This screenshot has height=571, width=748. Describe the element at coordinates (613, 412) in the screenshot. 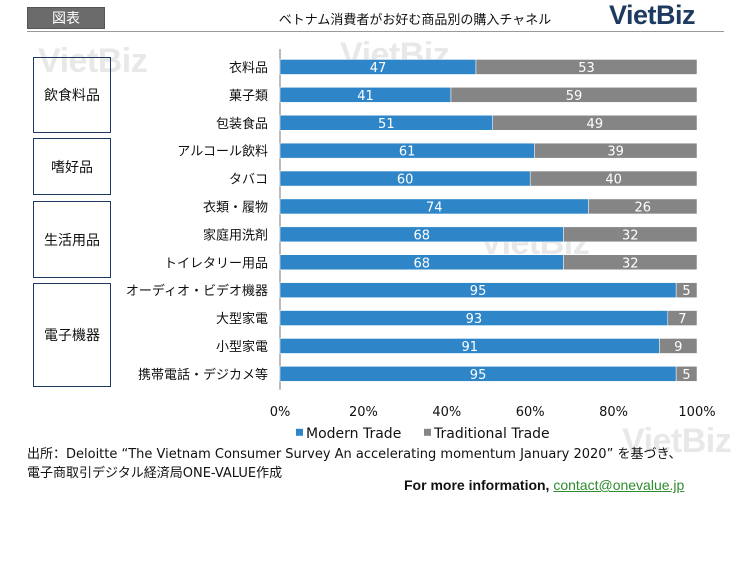

I see `x-tick-label: 80%` at that location.